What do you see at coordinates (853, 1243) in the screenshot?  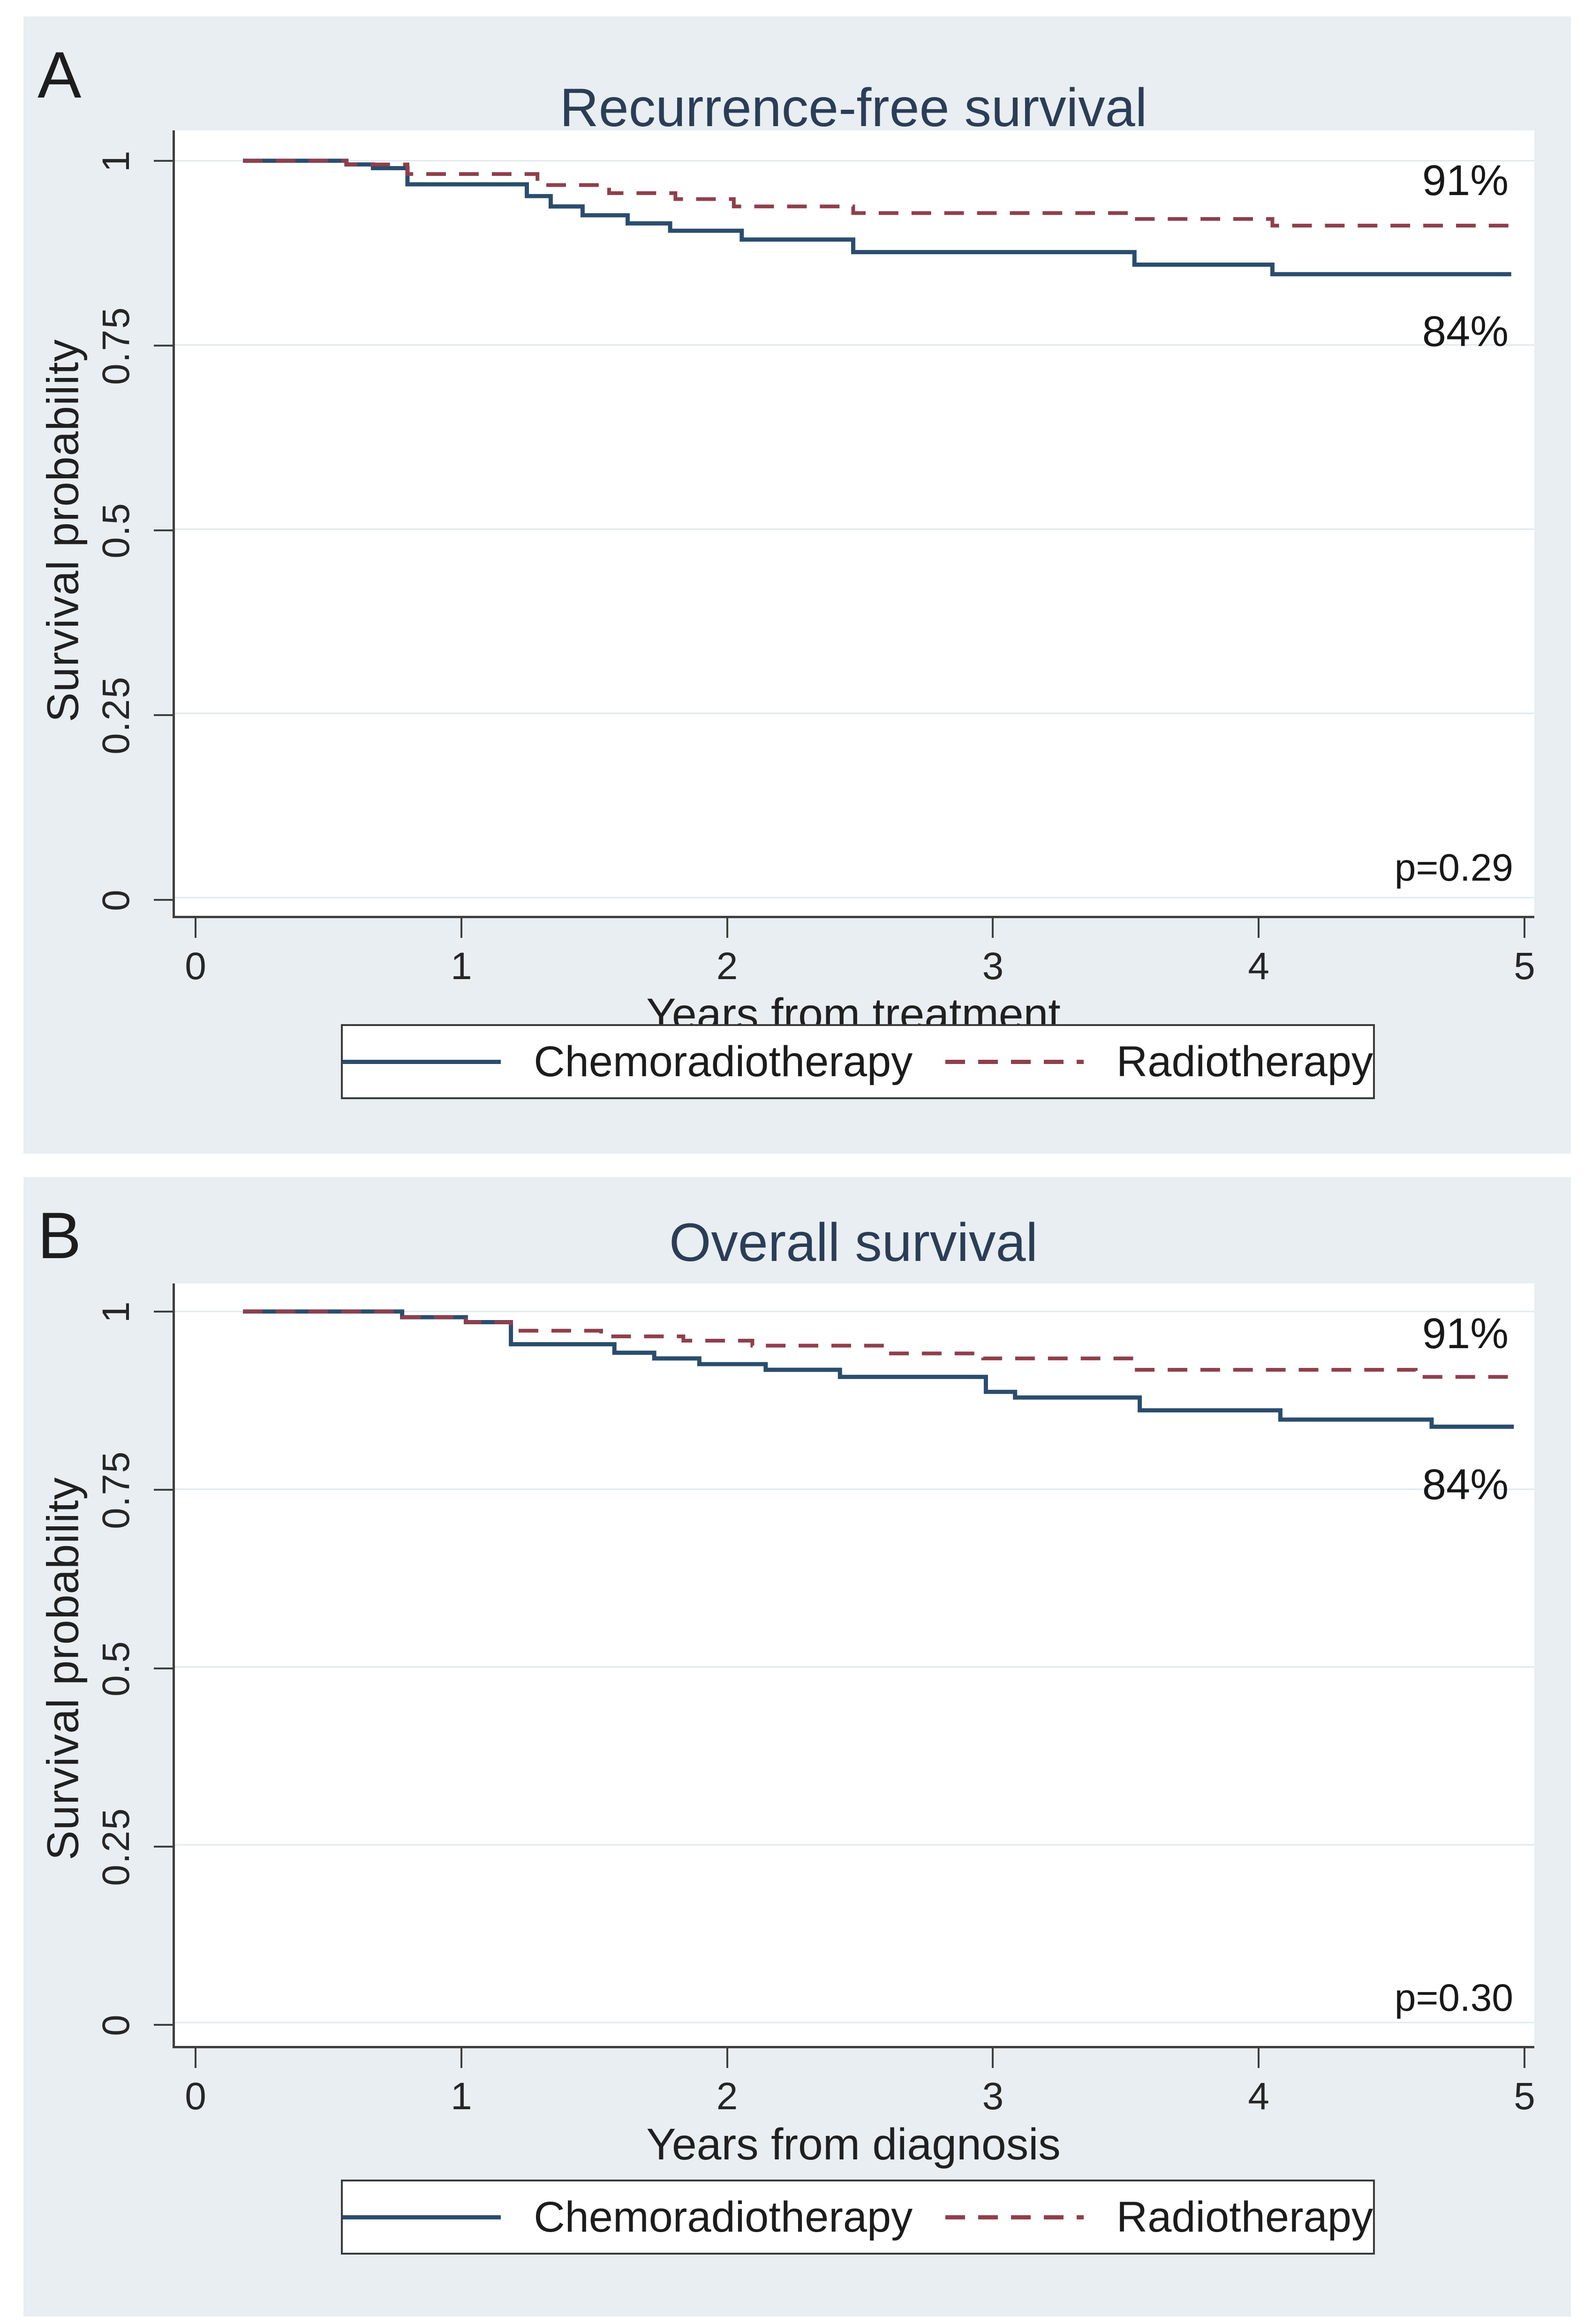 I see `panel-title: Overall survival` at bounding box center [853, 1243].